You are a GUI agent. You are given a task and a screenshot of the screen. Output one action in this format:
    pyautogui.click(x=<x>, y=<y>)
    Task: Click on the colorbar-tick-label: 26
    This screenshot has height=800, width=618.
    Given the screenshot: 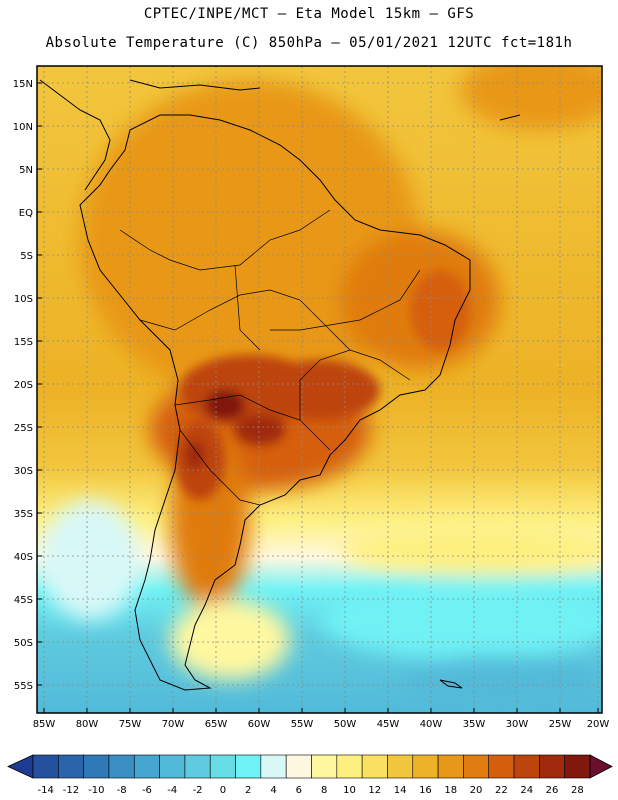 What is the action you would take?
    pyautogui.click(x=552, y=790)
    